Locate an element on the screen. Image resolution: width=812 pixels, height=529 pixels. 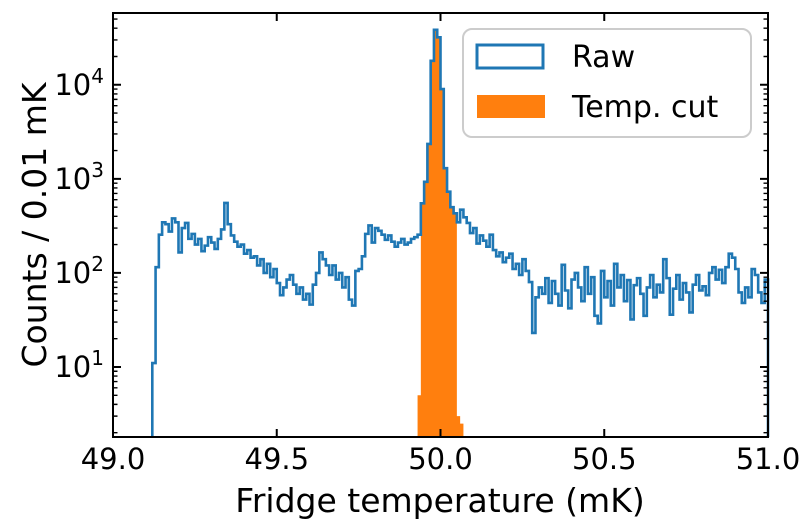
legend-label-tempcut: Temp. cut is located at coordinates (645, 107).